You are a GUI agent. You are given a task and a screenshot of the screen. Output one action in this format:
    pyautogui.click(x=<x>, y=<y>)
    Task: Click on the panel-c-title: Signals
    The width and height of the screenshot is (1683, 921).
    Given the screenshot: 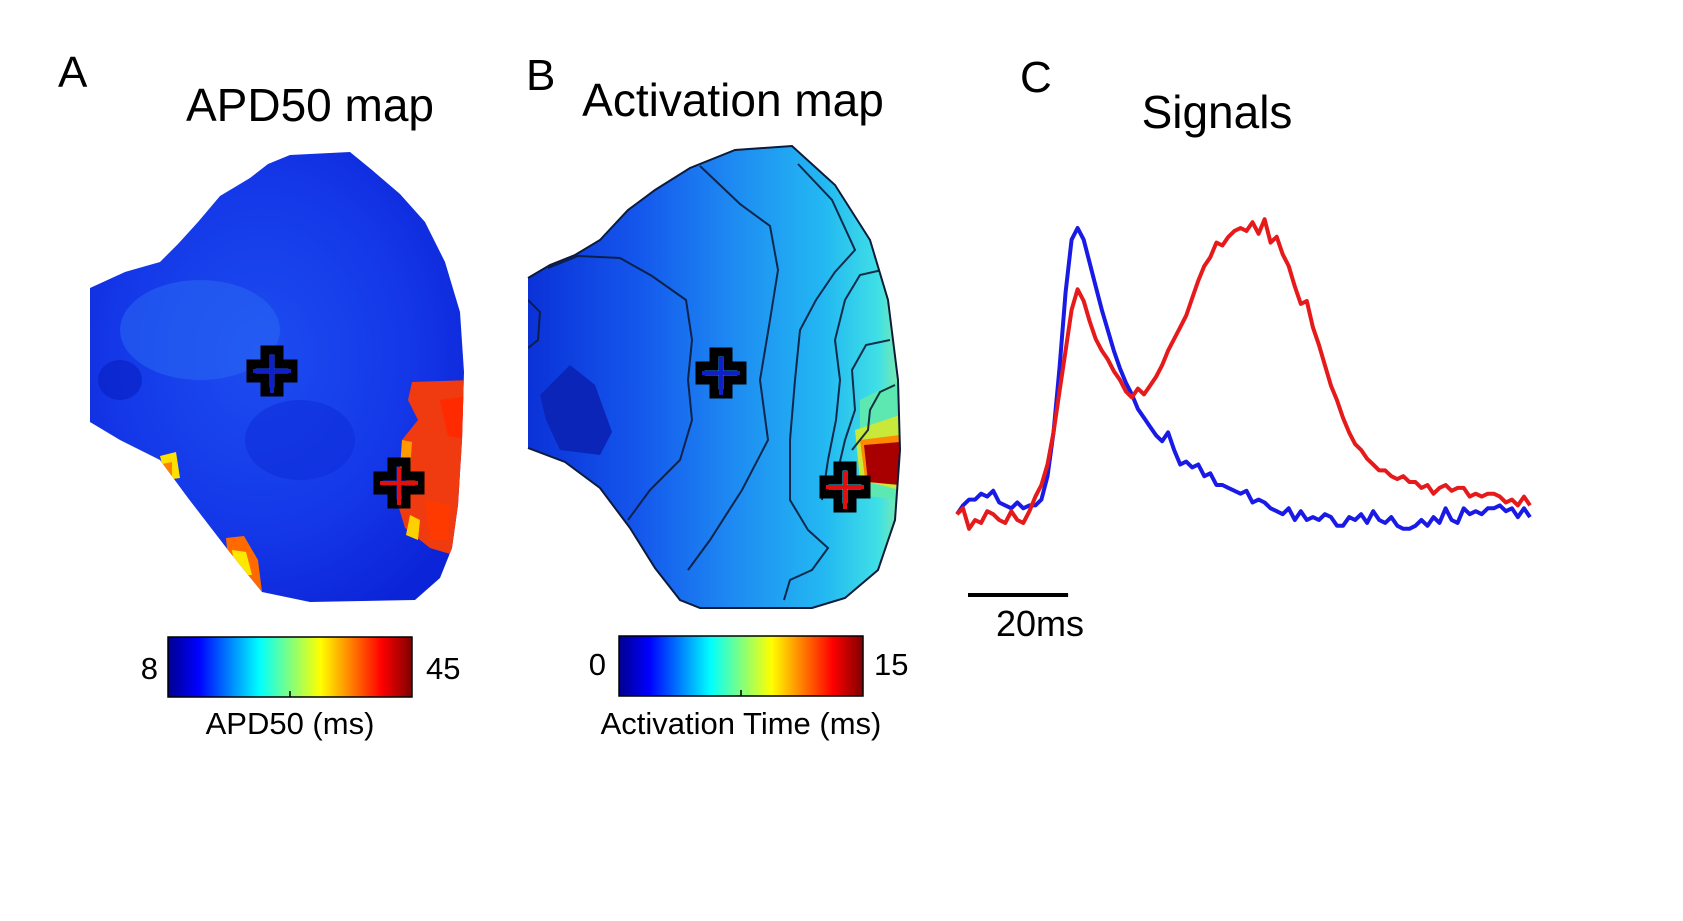 What is the action you would take?
    pyautogui.click(x=1217, y=112)
    